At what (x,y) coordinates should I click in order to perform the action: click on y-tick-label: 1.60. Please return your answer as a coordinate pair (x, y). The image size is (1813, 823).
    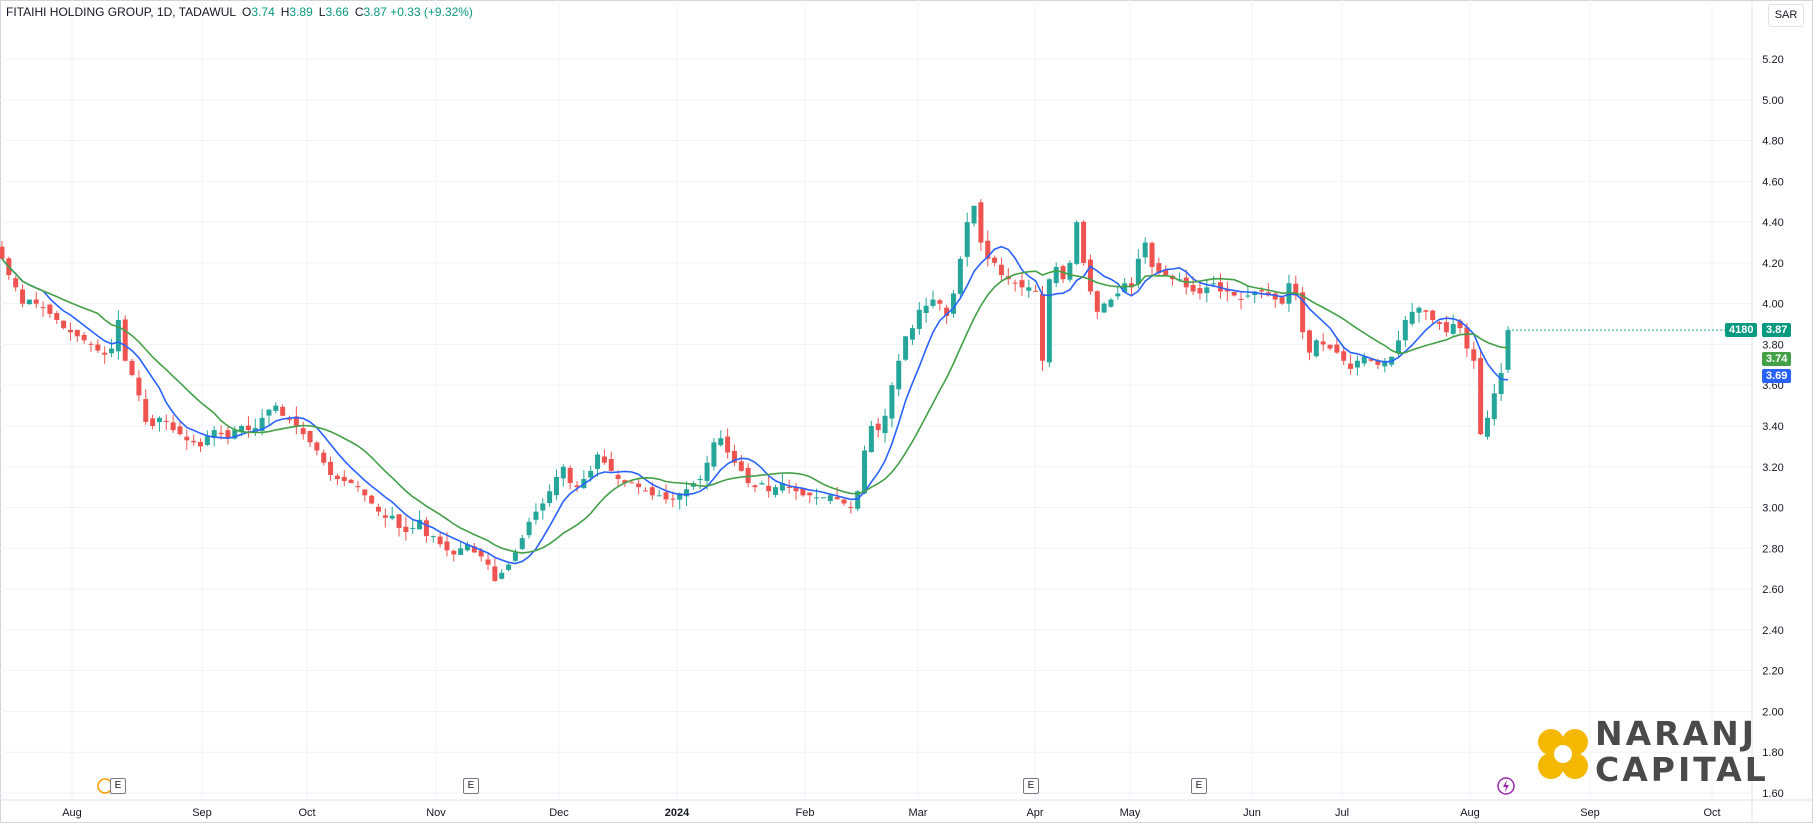
    Looking at the image, I should click on (1772, 794).